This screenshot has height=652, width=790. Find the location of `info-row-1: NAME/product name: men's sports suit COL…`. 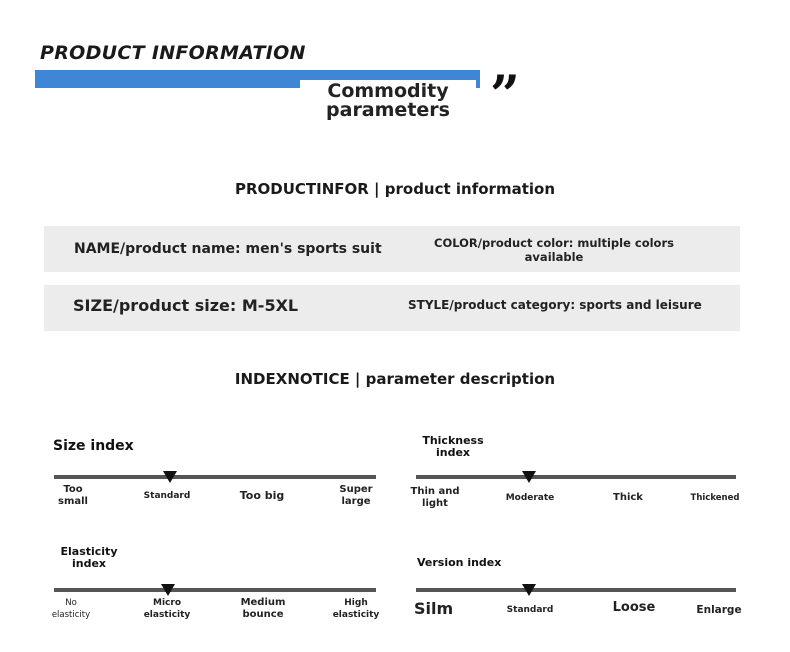

info-row-1: NAME/product name: men's sports suit COL… is located at coordinates (392, 249).